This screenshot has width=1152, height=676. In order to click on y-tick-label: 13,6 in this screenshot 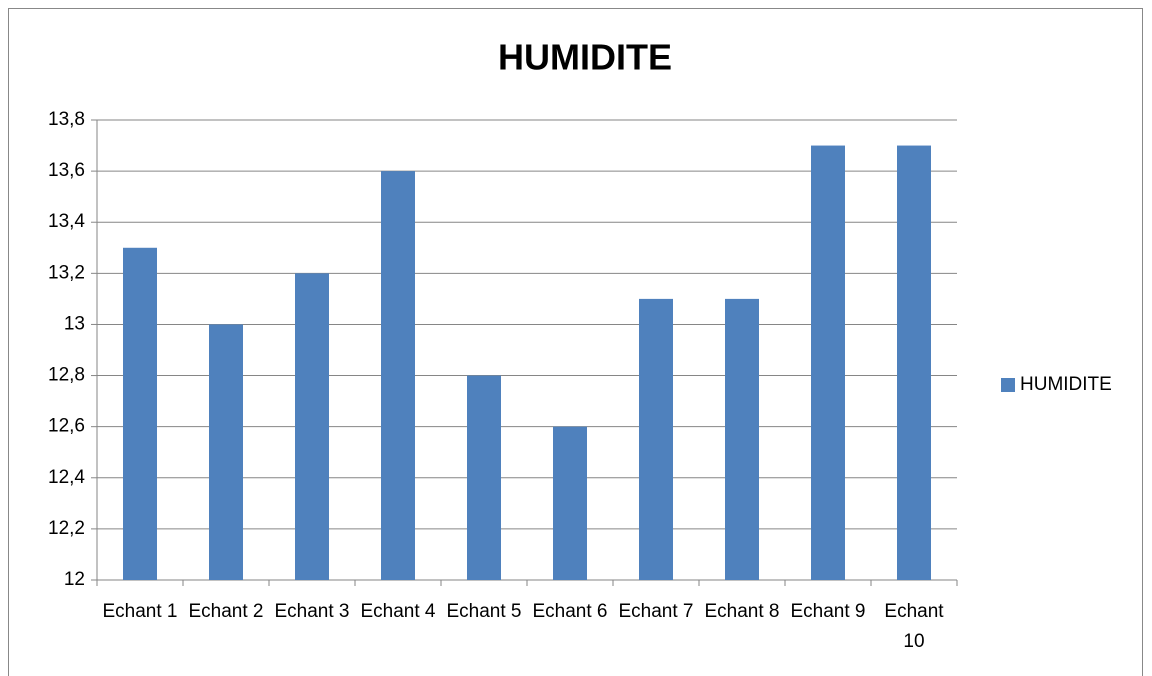, I will do `click(66, 170)`.